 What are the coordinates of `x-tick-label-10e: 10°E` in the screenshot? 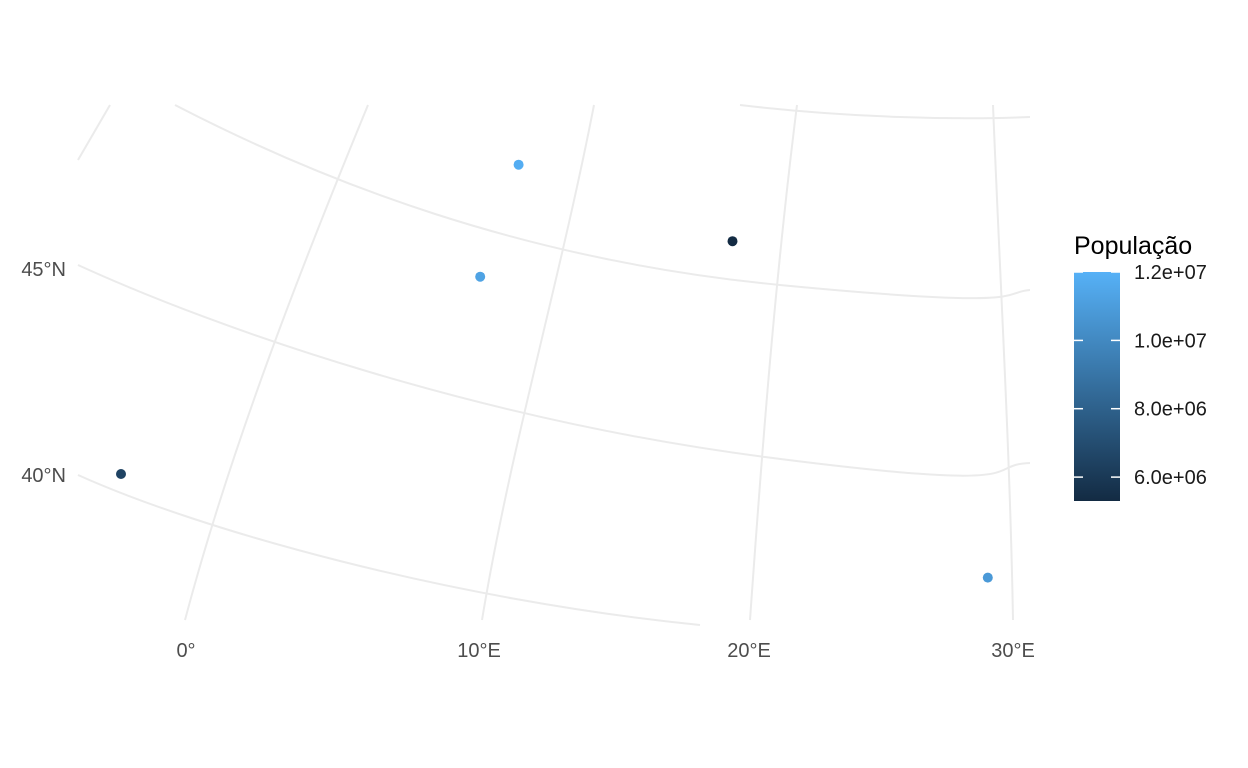 It's located at (479, 651).